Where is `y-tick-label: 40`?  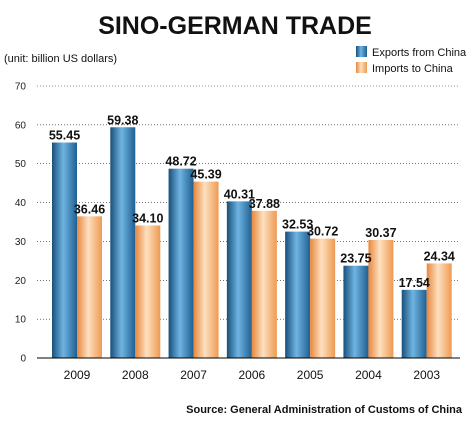
y-tick-label: 40 is located at coordinates (21, 203).